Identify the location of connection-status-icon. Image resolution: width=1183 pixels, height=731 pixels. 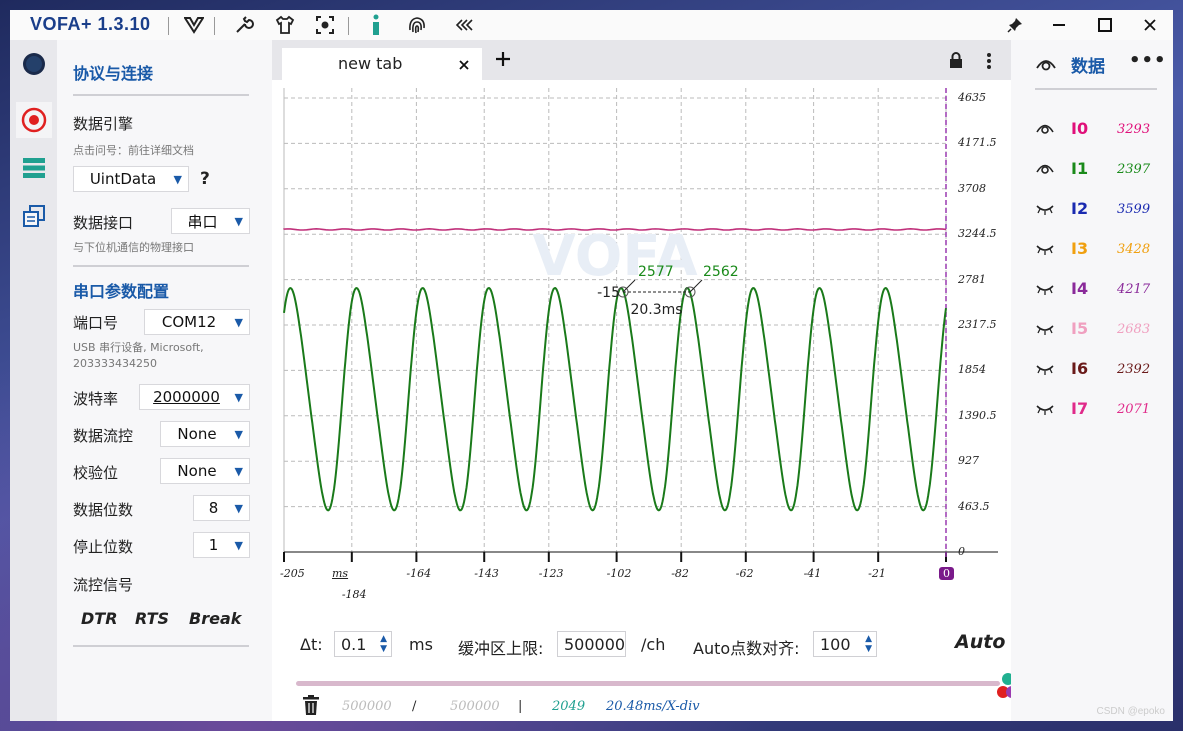
(34, 64).